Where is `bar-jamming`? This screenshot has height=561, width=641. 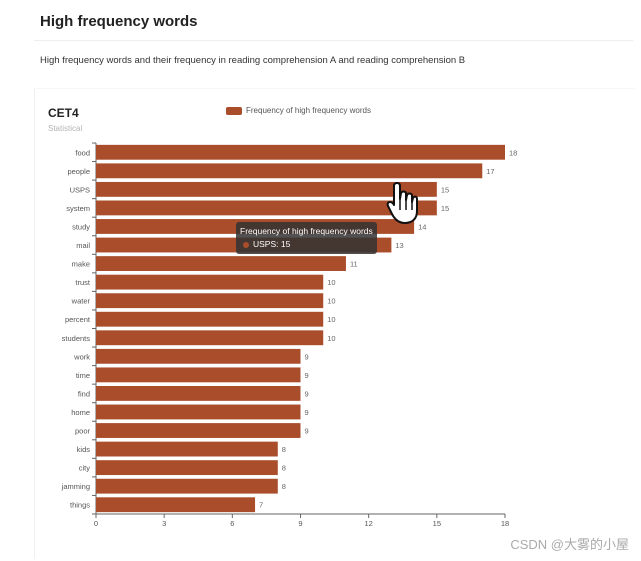 bar-jamming is located at coordinates (187, 486).